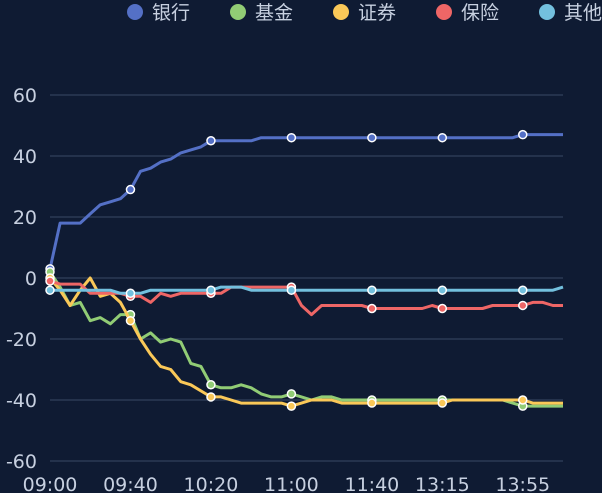  Describe the element at coordinates (171, 13) in the screenshot. I see `legend-label: 银行` at that location.